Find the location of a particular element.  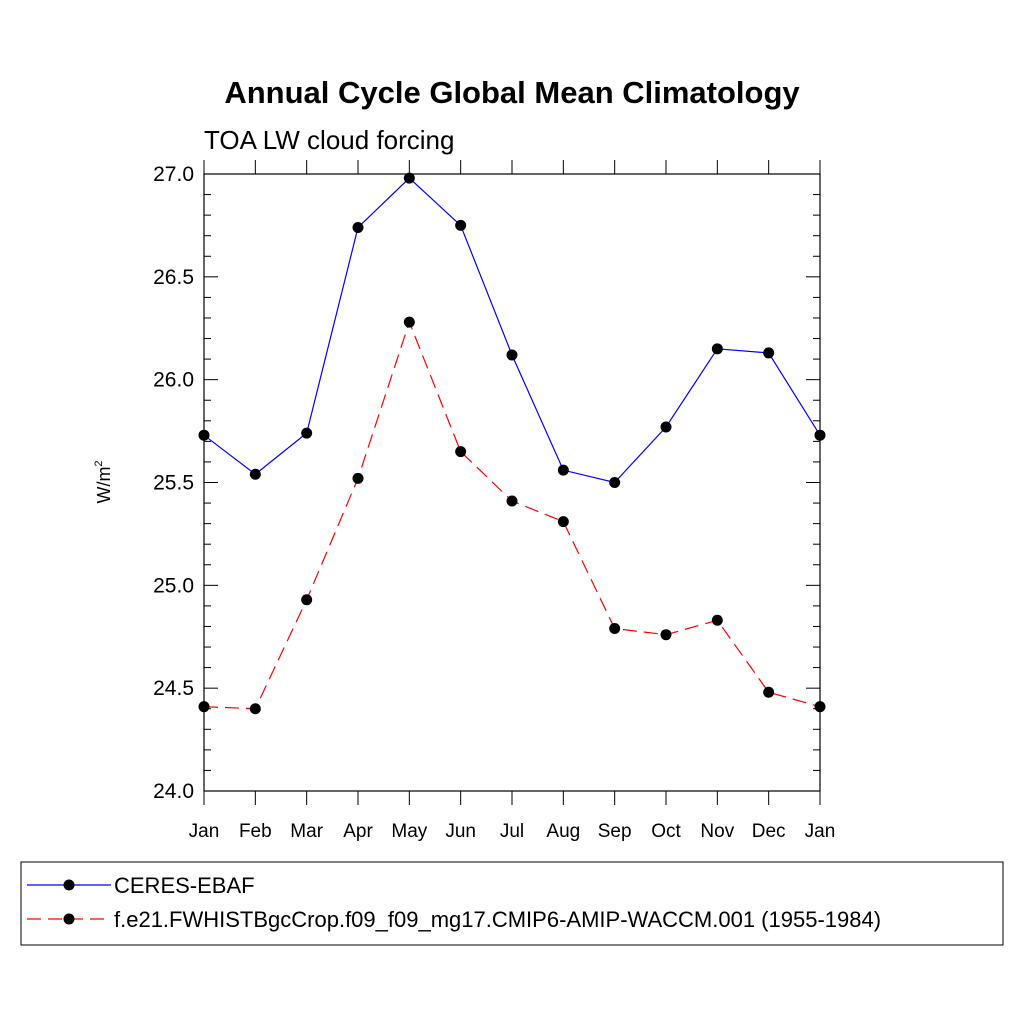

x-tick-label: May is located at coordinates (409, 831).